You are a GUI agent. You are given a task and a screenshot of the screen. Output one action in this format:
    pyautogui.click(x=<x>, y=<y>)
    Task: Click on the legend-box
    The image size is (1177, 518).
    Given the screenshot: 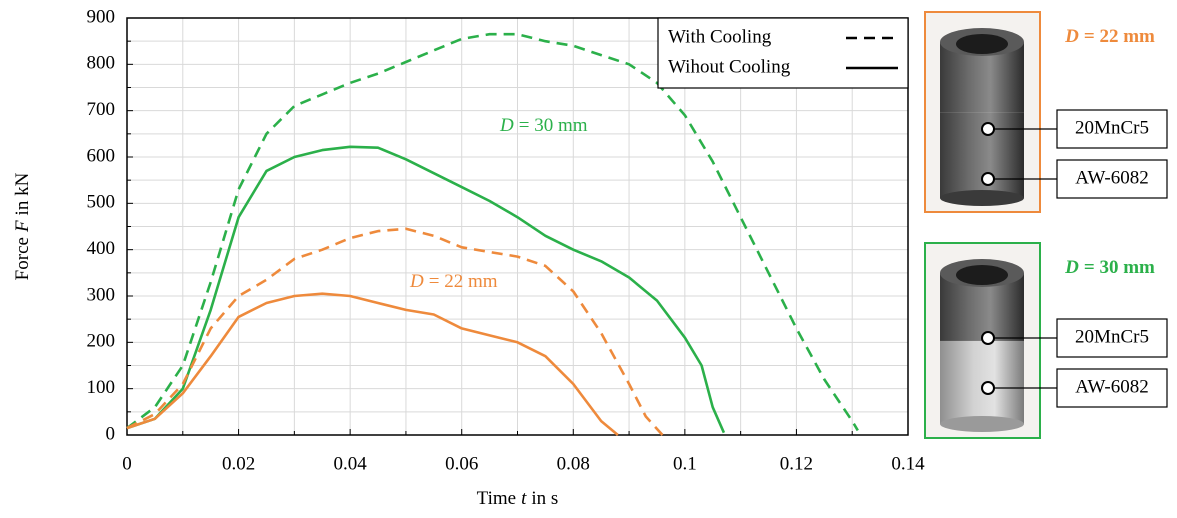 What is the action you would take?
    pyautogui.click(x=783, y=53)
    